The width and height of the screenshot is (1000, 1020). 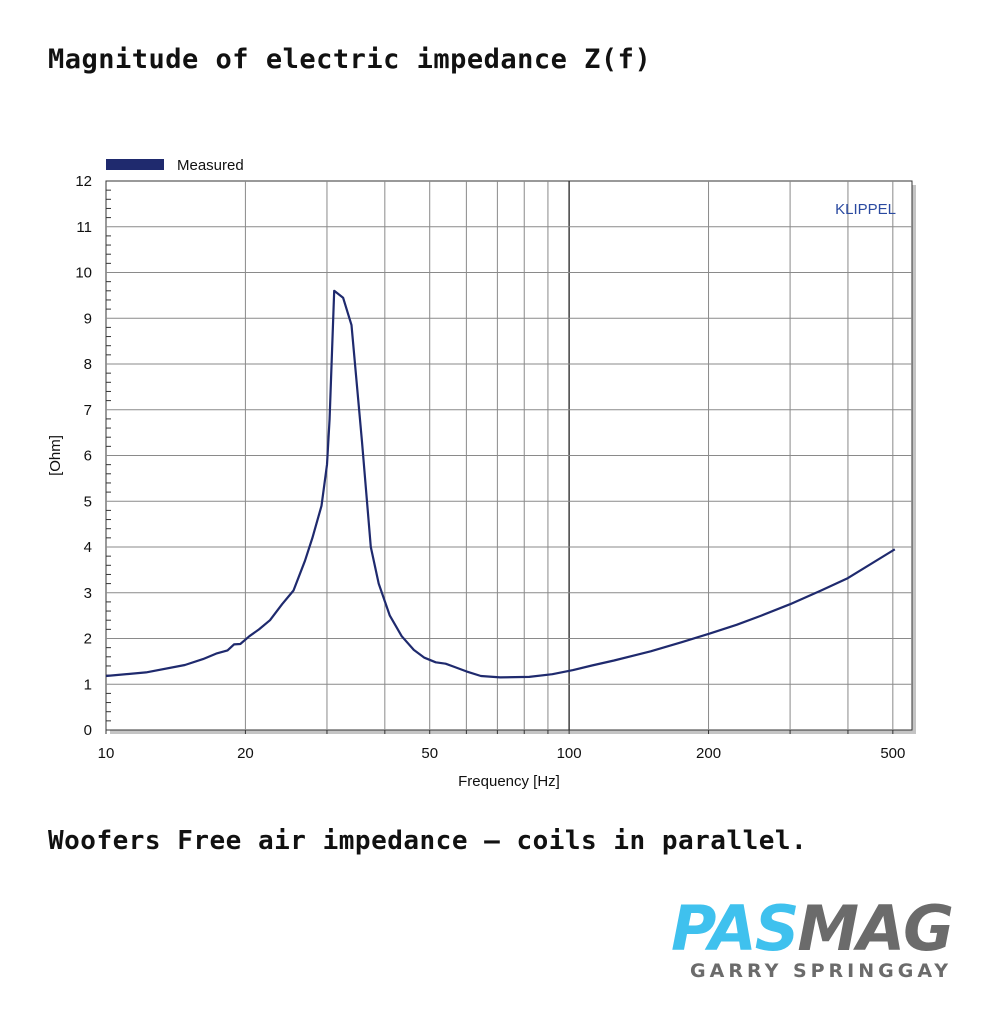 I want to click on x-tick-label: 200, so click(x=708, y=753).